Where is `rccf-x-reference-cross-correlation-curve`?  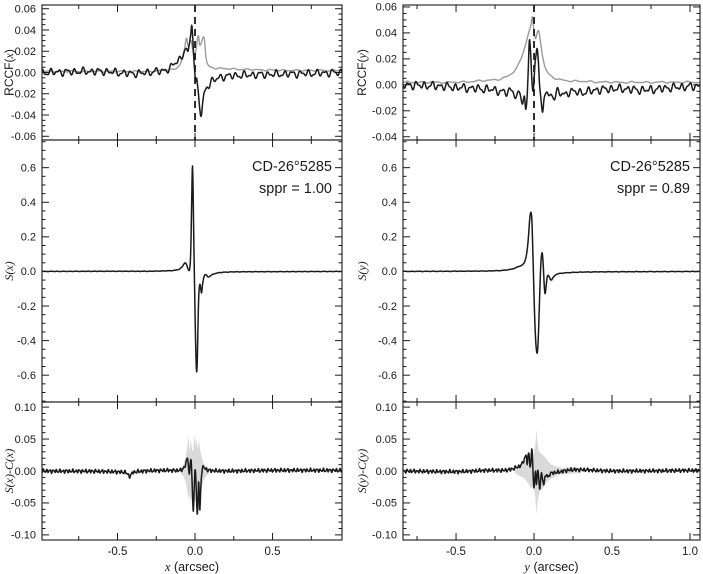 rccf-x-reference-cross-correlation-curve is located at coordinates (192, 54).